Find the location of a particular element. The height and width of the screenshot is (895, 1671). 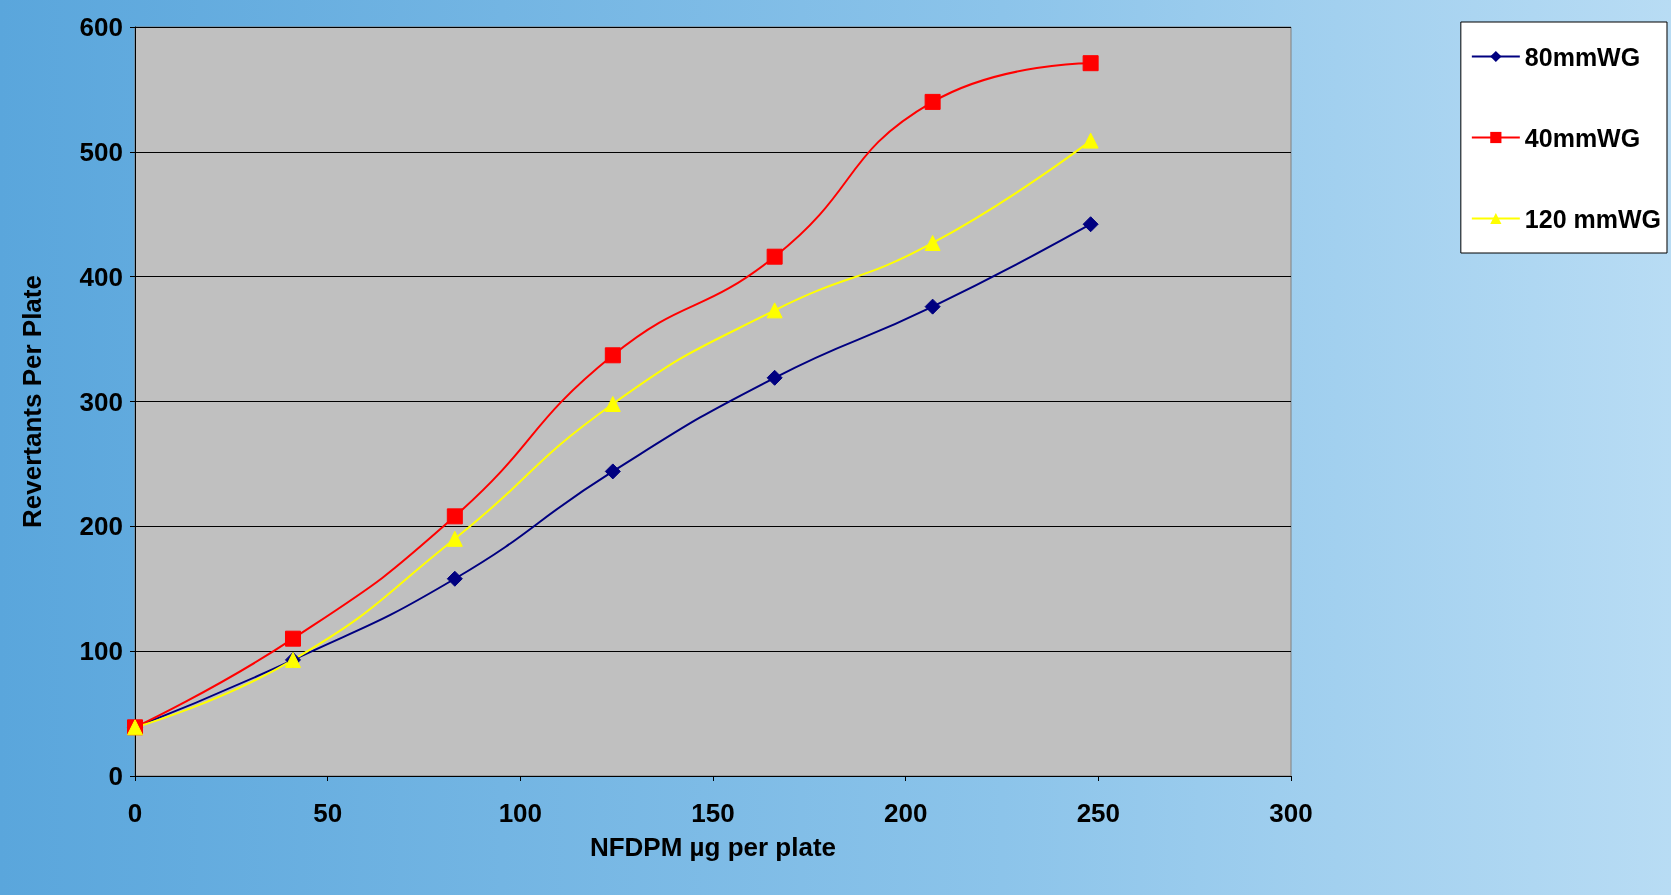

x-tick-label: 300 is located at coordinates (1291, 813).